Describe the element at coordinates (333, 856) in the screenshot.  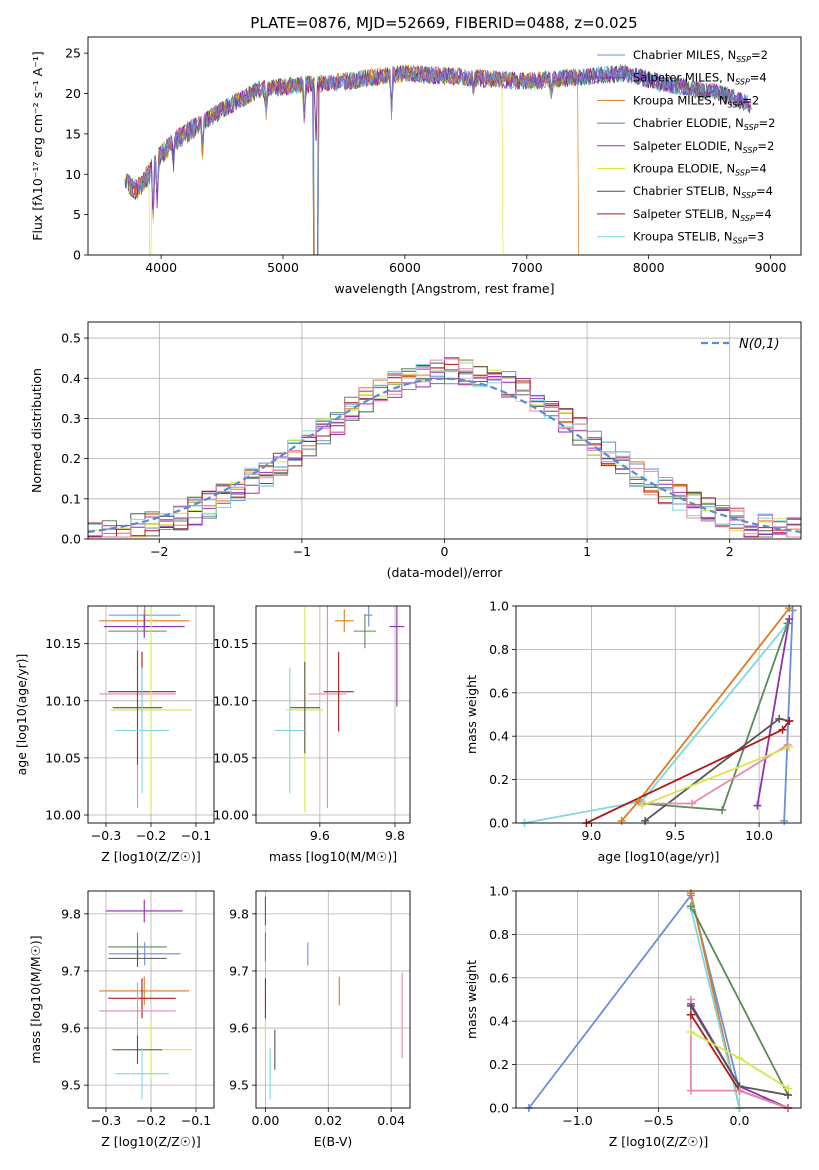
I see `x-axis-label: mass [log10(M/M☉)]` at that location.